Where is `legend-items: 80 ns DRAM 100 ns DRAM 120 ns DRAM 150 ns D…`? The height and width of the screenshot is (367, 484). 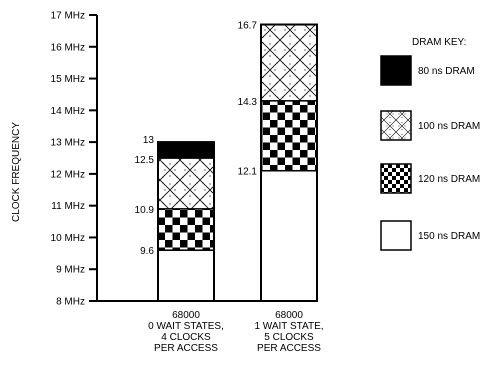
legend-items: 80 ns DRAM 100 ns DRAM 120 ns DRAM 150 ns D… is located at coordinates (430, 153).